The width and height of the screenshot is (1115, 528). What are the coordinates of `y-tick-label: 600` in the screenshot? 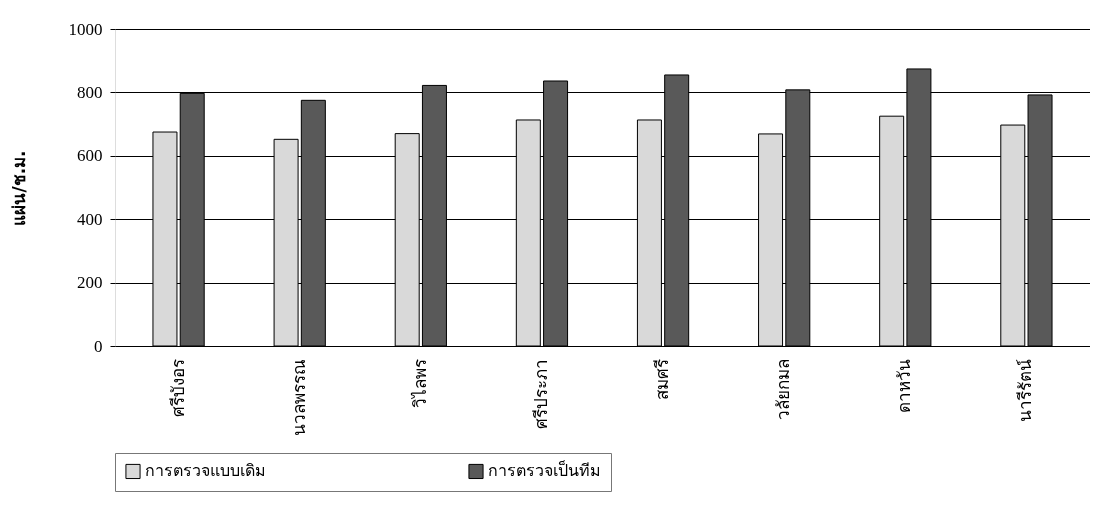 It's located at (90, 156).